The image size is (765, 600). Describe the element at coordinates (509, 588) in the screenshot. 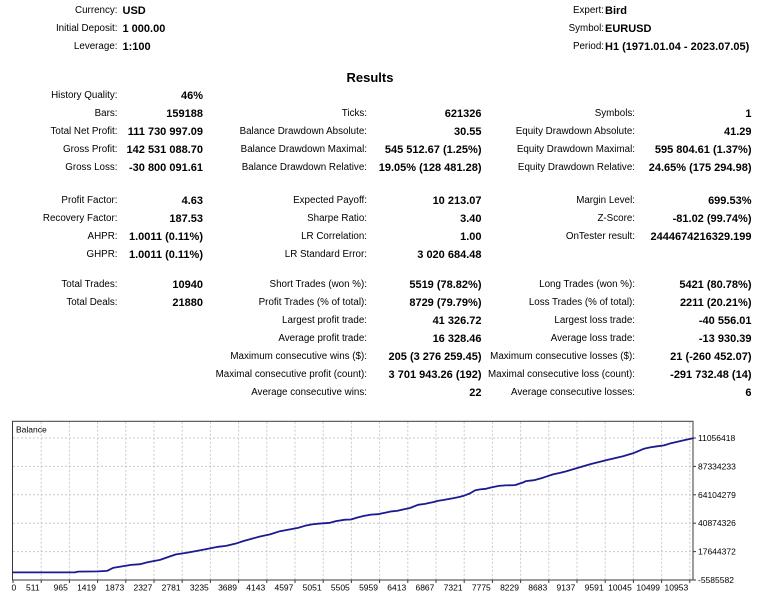

I see `svg-text: 8229` at that location.